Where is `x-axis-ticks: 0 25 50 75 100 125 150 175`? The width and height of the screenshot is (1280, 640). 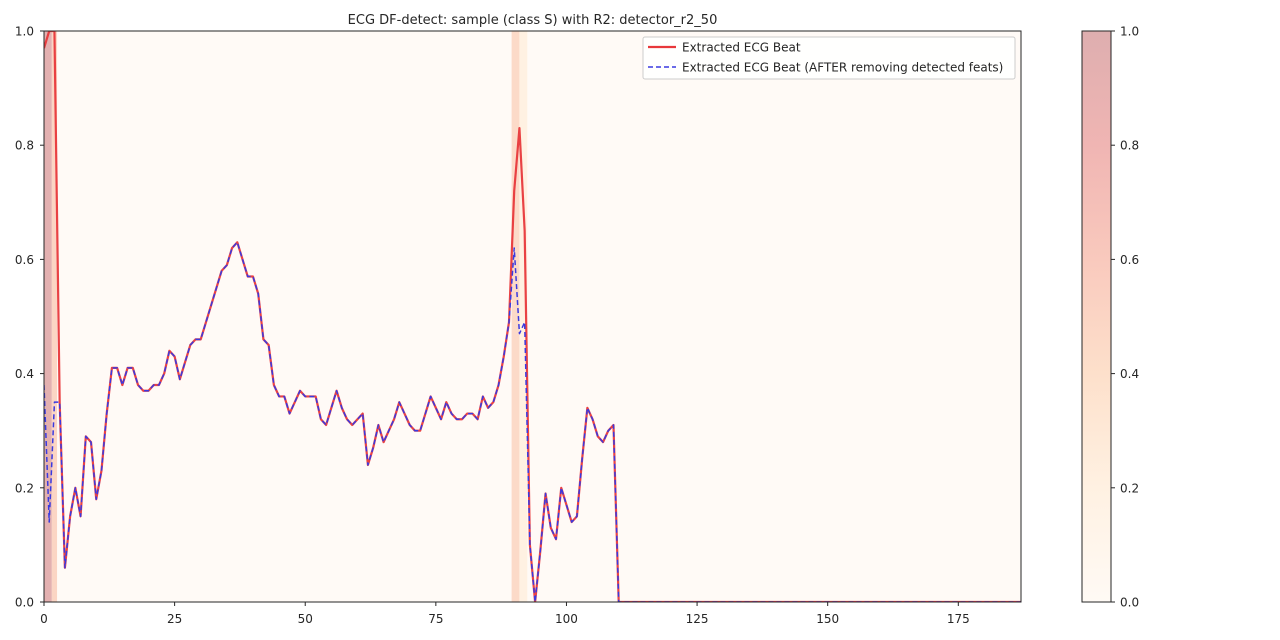
x-axis-ticks: 0 25 50 75 100 125 150 175 is located at coordinates (505, 614).